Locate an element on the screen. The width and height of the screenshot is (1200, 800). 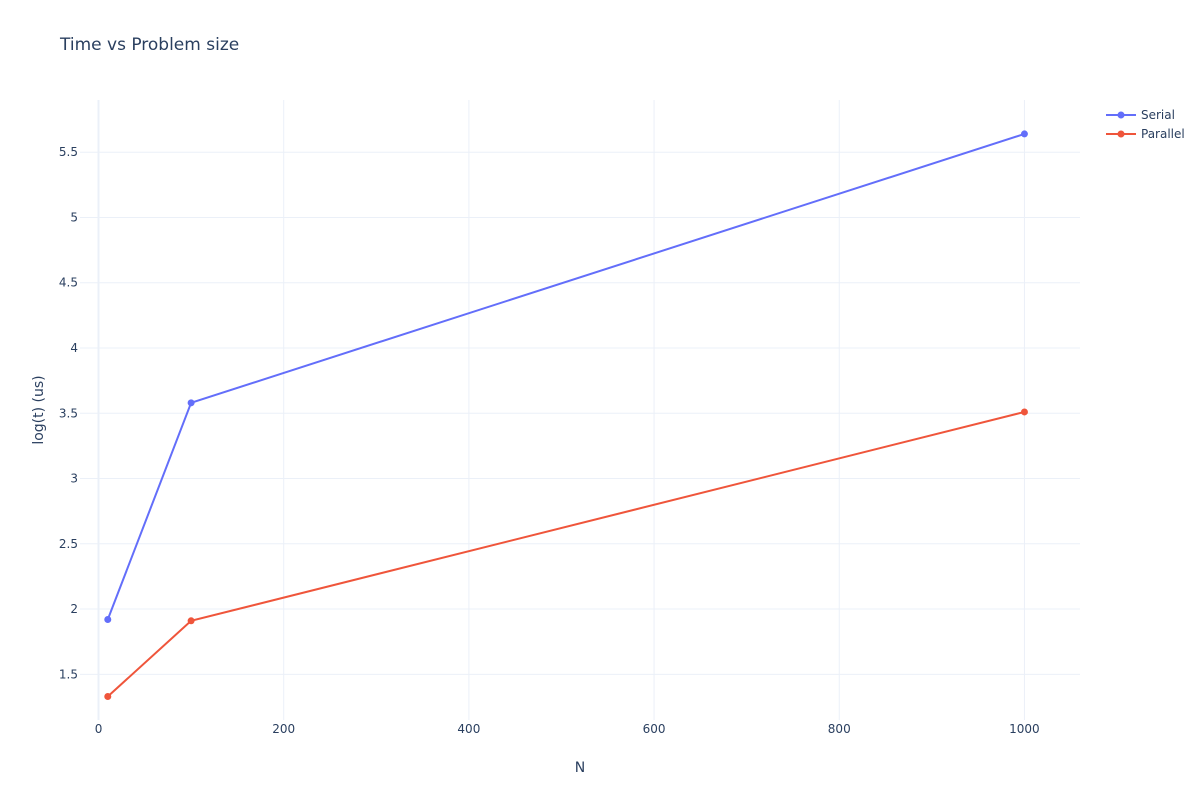
x-axis-ticks: 0 200 400 600 800 1000 is located at coordinates (567, 729).